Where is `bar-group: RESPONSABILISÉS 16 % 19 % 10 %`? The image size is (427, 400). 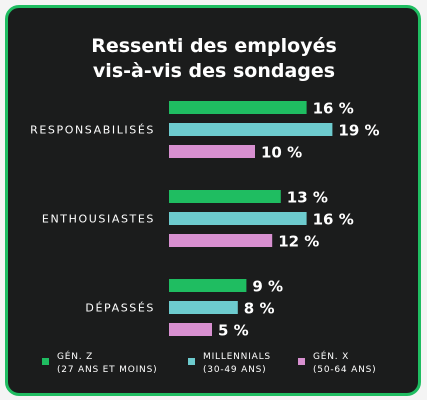 bar-group: RESPONSABILISÉS 16 % 19 % 10 % is located at coordinates (204, 131).